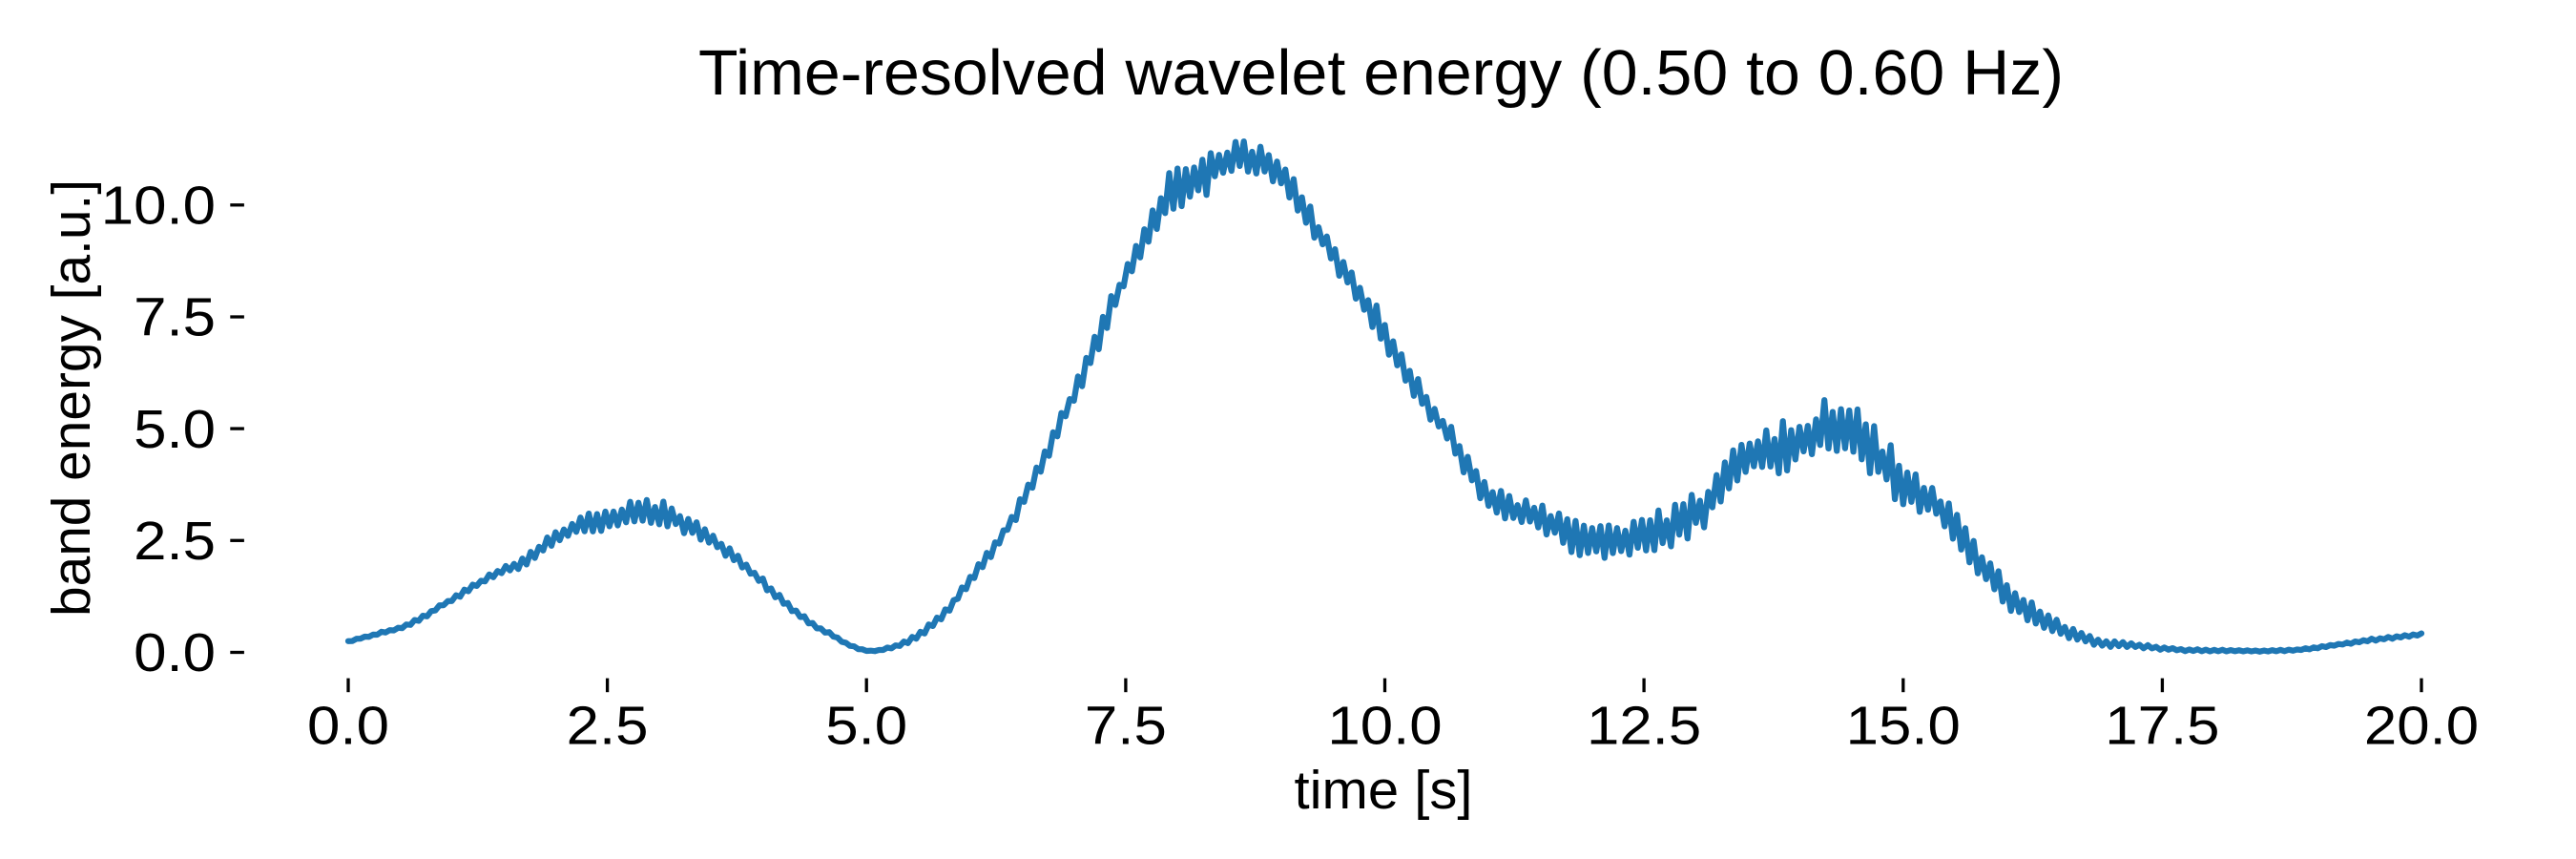  I want to click on svg-text: time [s], so click(1384, 790).